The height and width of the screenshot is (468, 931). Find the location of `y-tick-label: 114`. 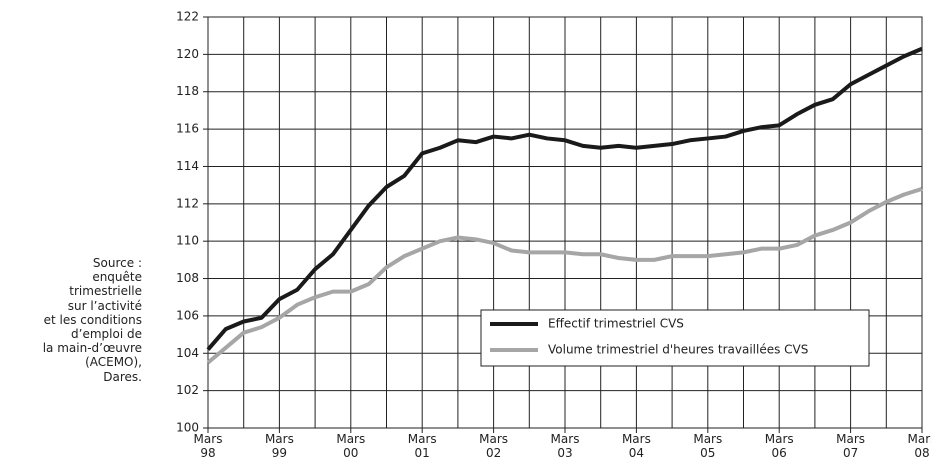

y-tick-label: 114 is located at coordinates (187, 166).